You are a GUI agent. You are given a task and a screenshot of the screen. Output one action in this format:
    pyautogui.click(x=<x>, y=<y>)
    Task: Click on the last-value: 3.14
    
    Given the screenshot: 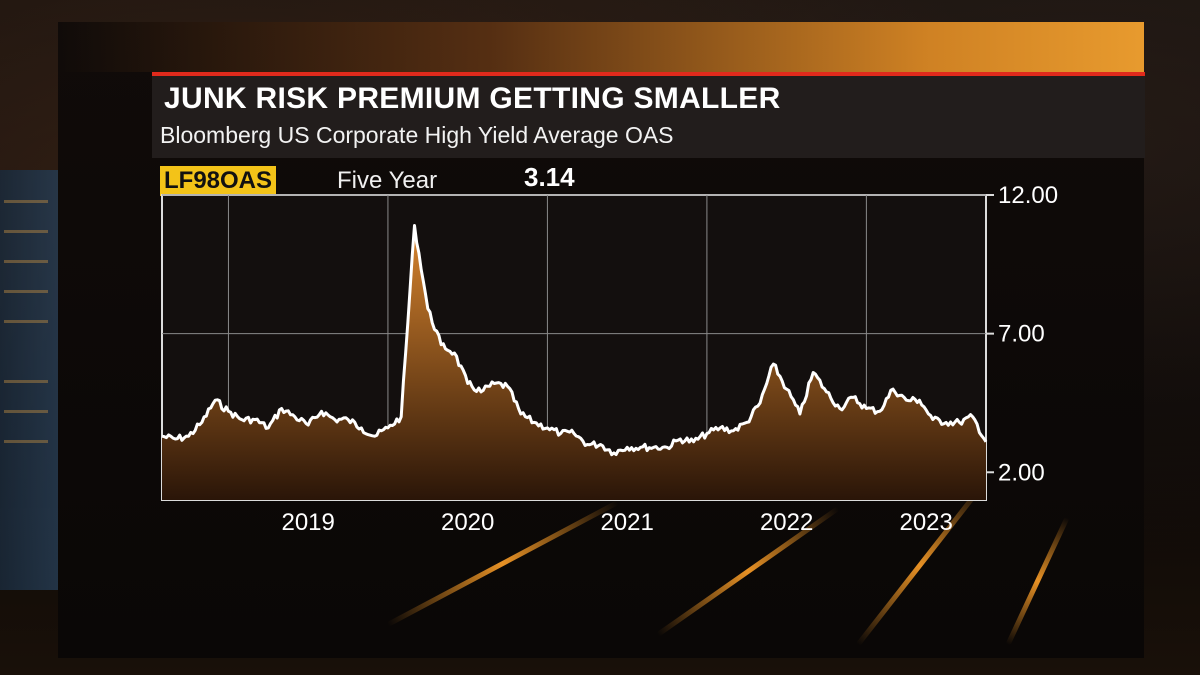 What is the action you would take?
    pyautogui.click(x=549, y=177)
    